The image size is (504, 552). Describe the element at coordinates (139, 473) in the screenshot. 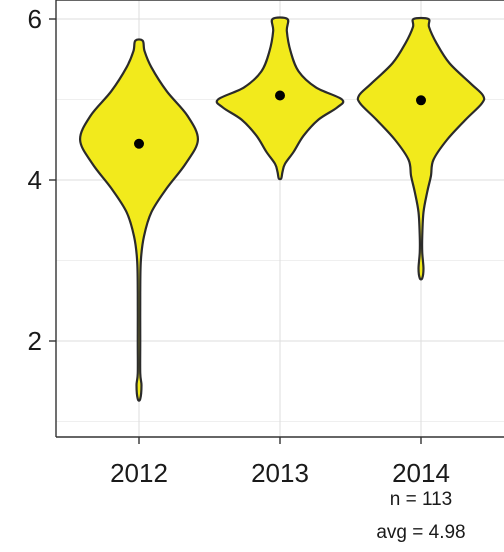

I see `x-tick-label: 2012` at that location.